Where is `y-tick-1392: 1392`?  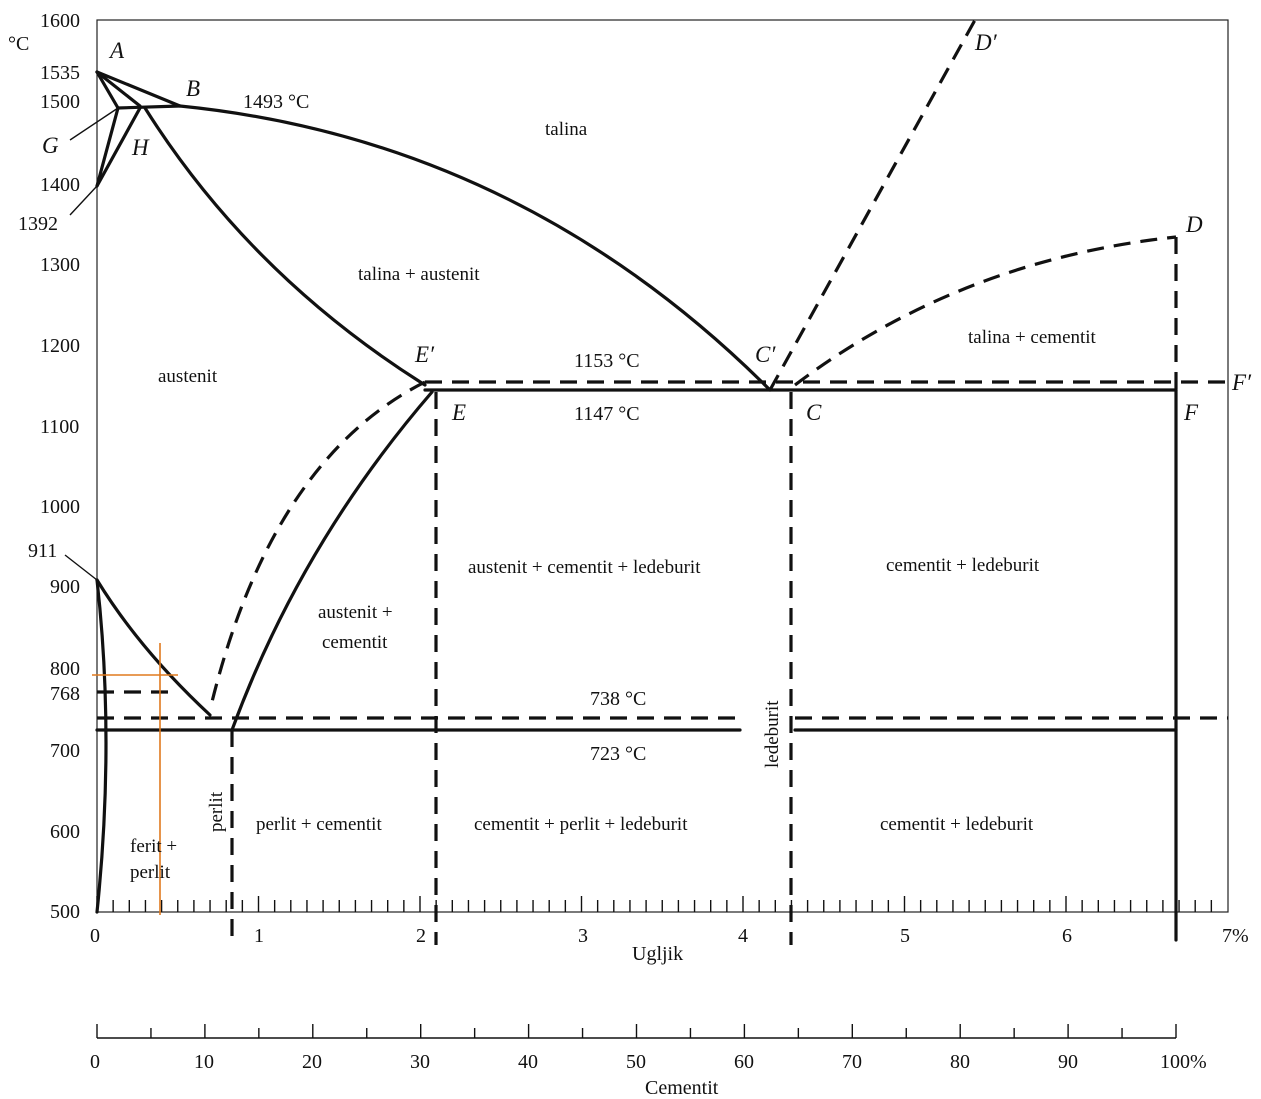 y-tick-1392: 1392 is located at coordinates (38, 224).